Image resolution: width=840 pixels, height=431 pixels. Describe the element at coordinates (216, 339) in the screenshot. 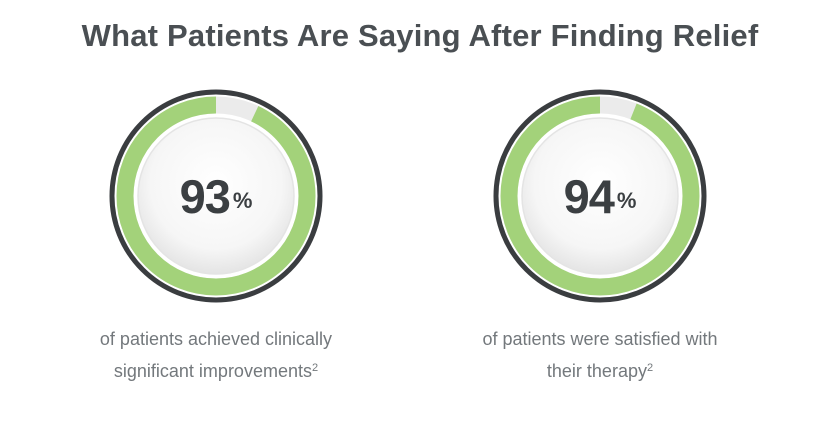

I see `caption-line-1: of patients achieved clinically` at that location.